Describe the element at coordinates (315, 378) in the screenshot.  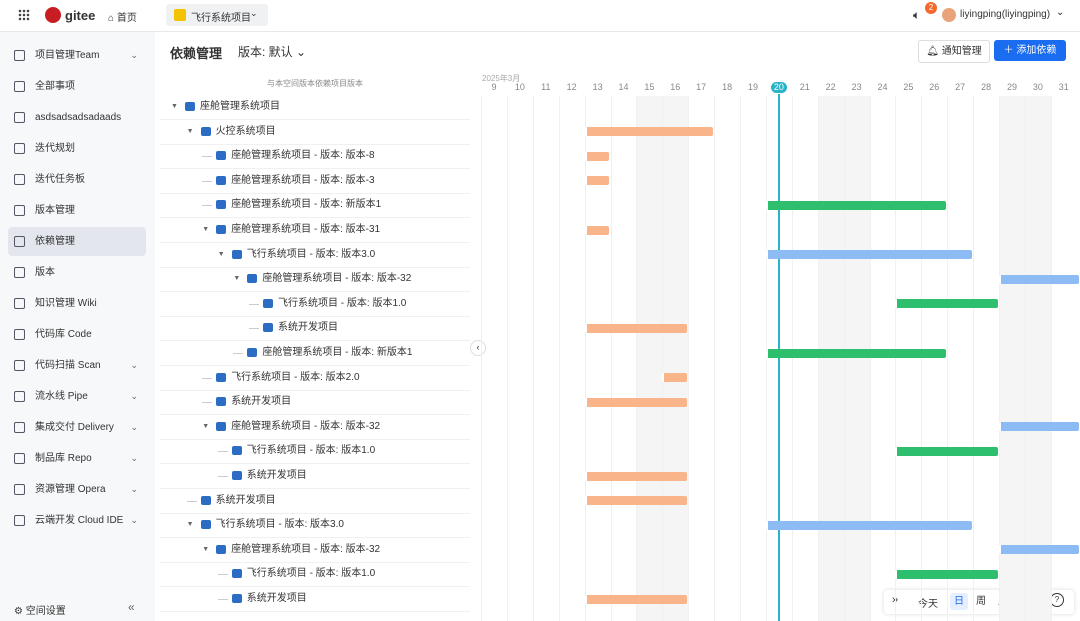
I see `tree-row: 飞行系统项目 - 版本: 版本2.0` at that location.